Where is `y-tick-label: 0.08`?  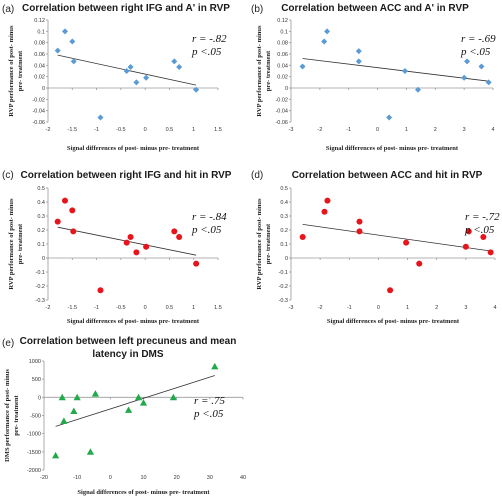 y-tick-label: 0.08 is located at coordinates (39, 44).